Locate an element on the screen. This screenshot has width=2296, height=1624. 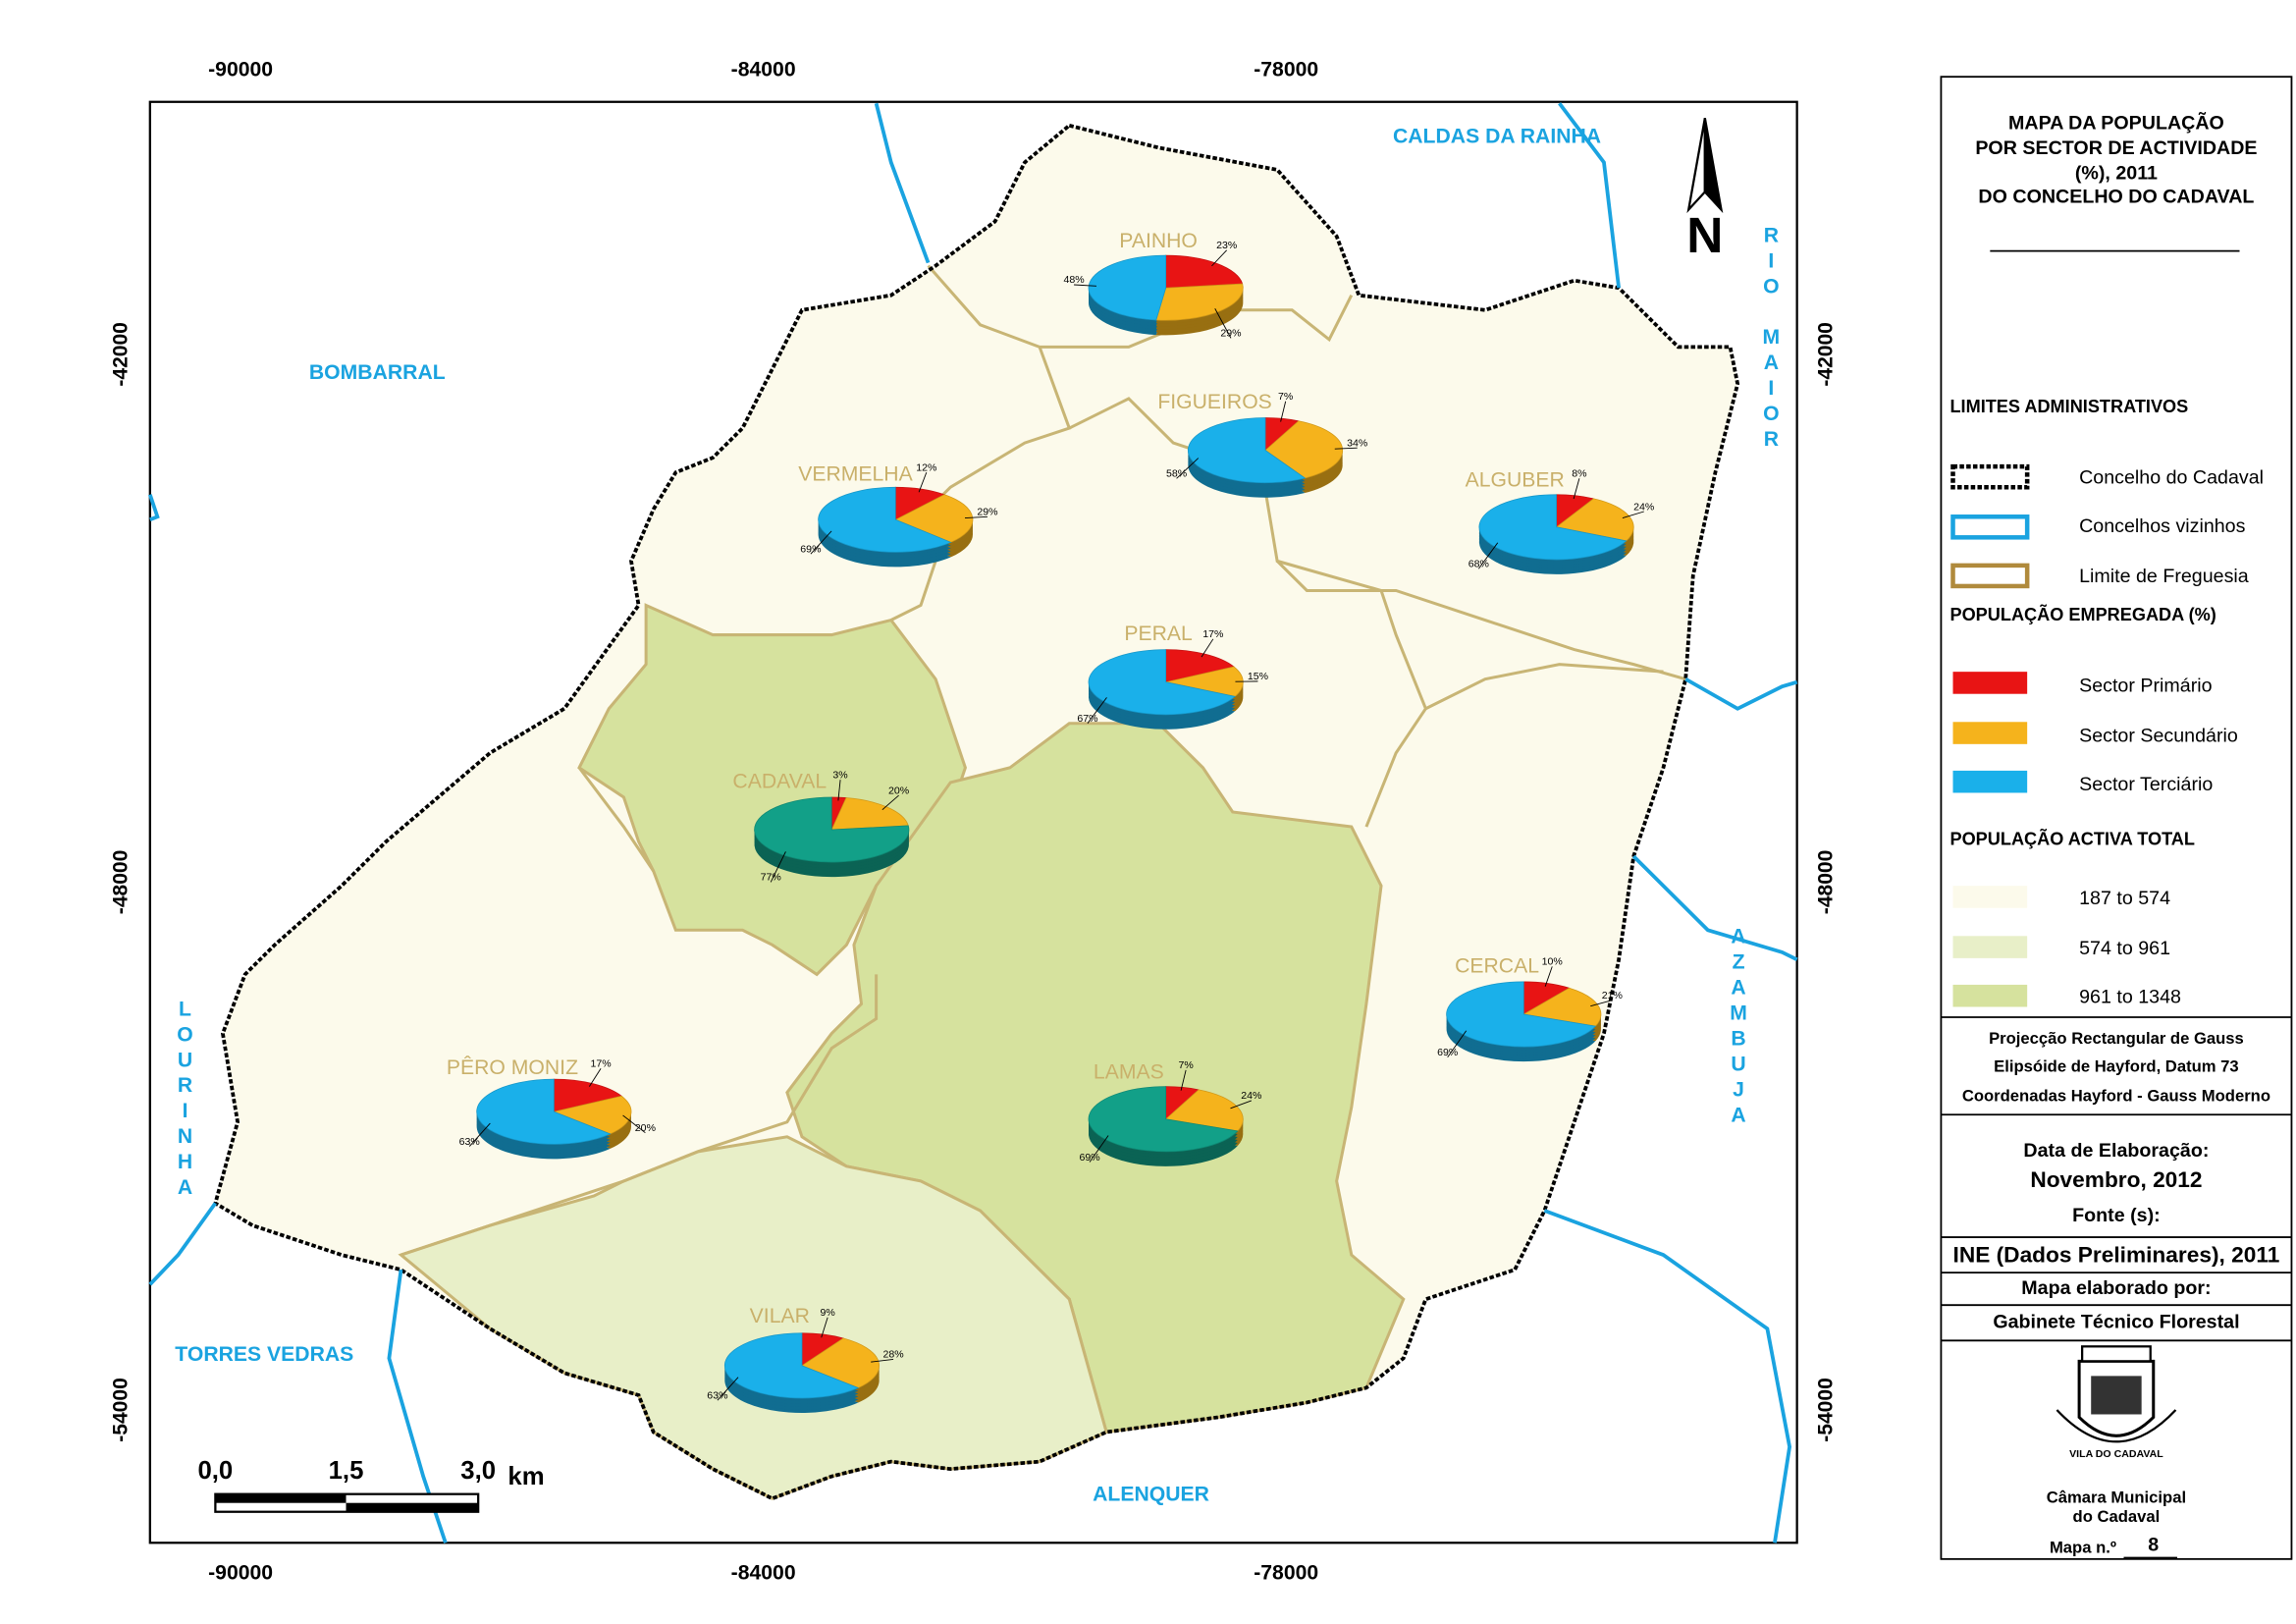
parish-pie: 8% 24% 68% is located at coordinates (1561, 521).